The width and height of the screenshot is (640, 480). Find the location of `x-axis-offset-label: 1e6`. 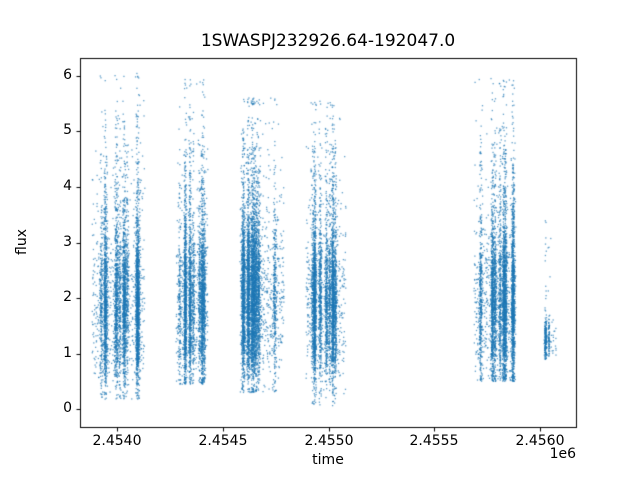

x-axis-offset-label: 1e6 is located at coordinates (562, 454).